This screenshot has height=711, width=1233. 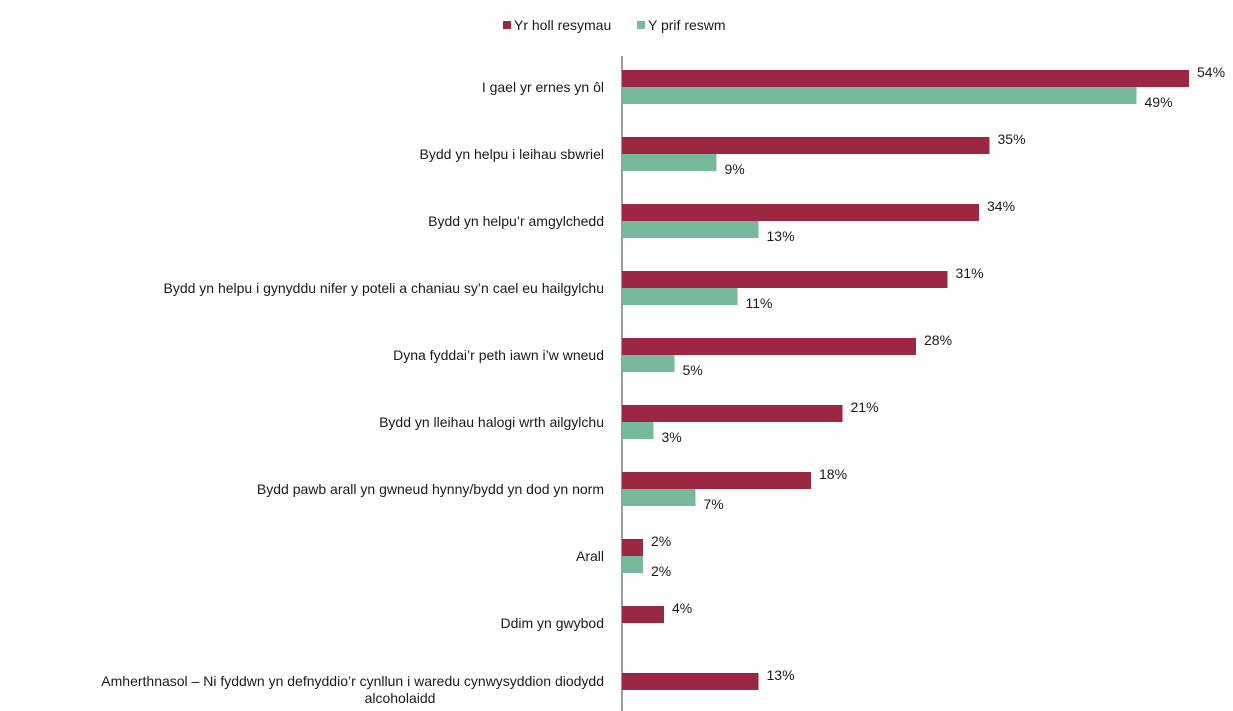 I want to click on category-label: Arall, so click(x=590, y=556).